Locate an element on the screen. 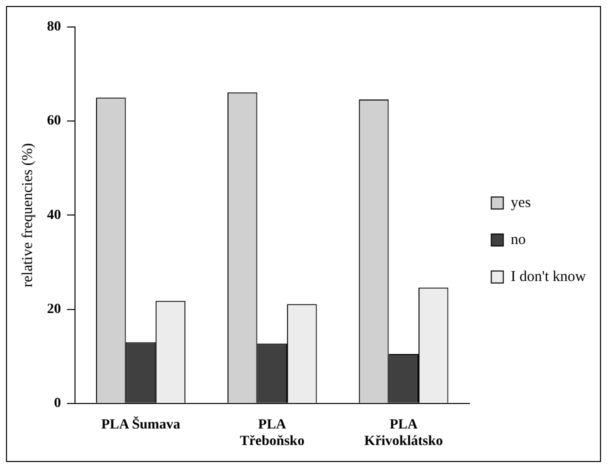  legend-label: no is located at coordinates (518, 240).